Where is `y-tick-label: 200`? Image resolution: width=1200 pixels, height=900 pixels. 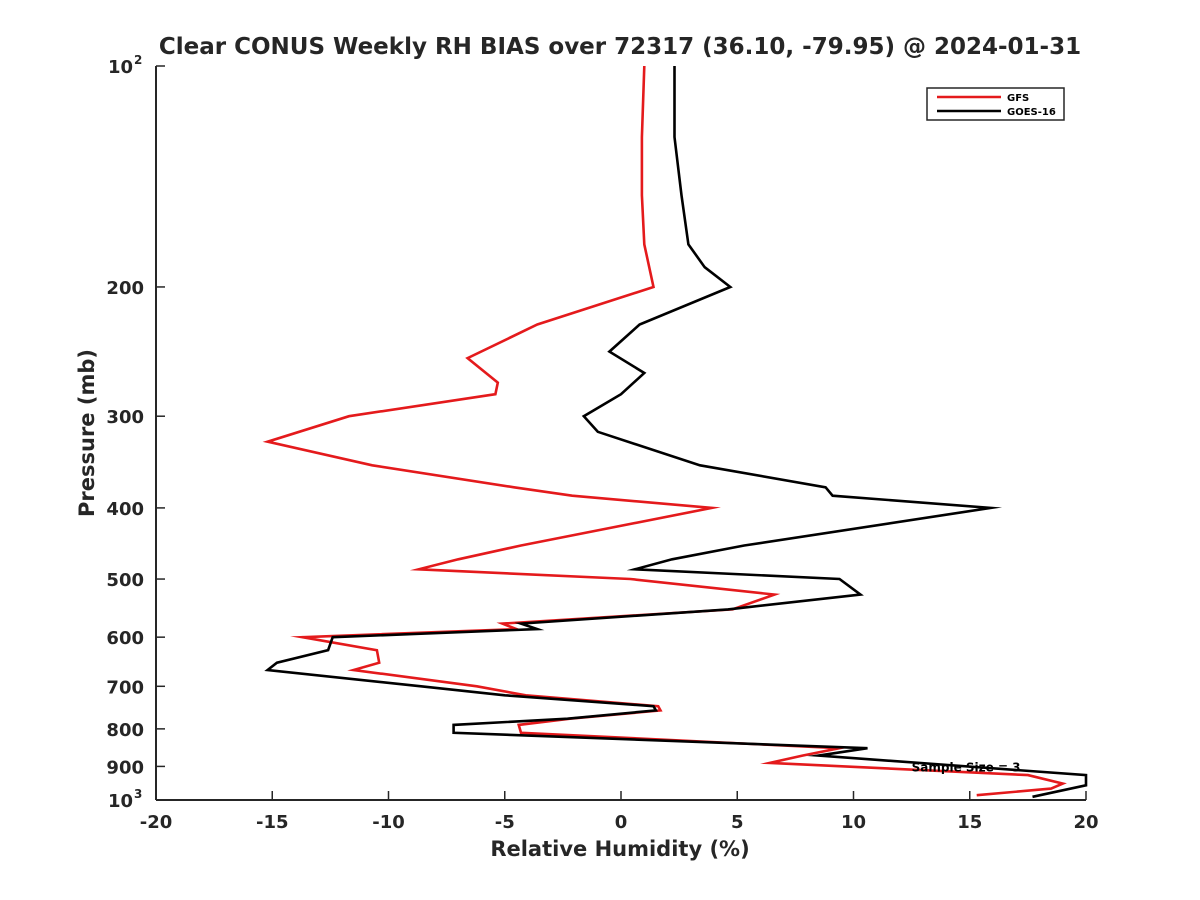 y-tick-label: 200 is located at coordinates (125, 288).